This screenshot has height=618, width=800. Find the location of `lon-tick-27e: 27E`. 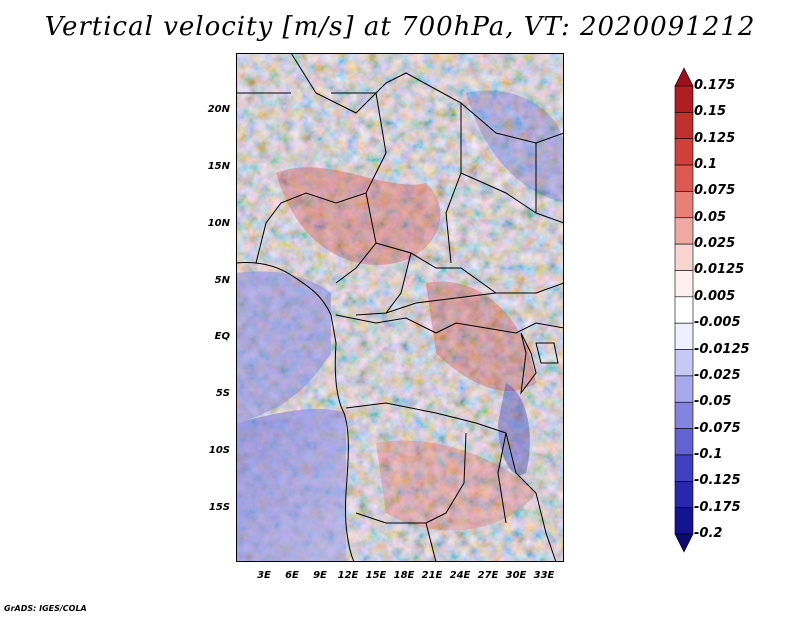

lon-tick-27e: 27E is located at coordinates (488, 575).